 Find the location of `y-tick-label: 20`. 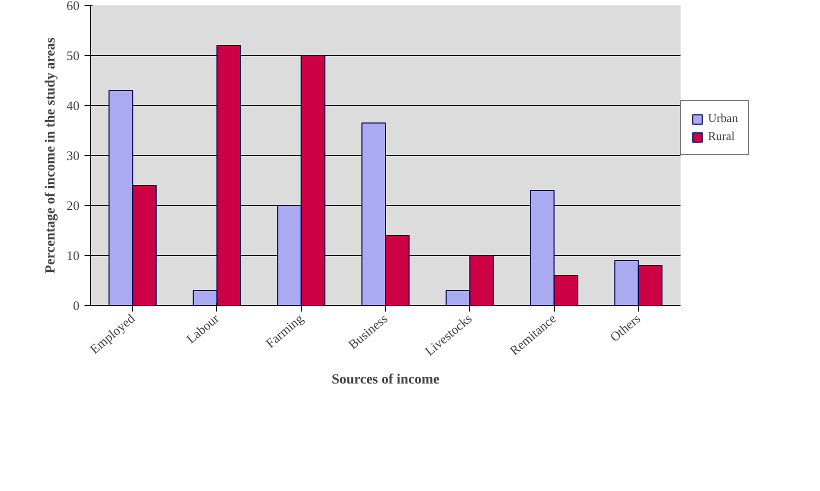

y-tick-label: 20 is located at coordinates (73, 205).